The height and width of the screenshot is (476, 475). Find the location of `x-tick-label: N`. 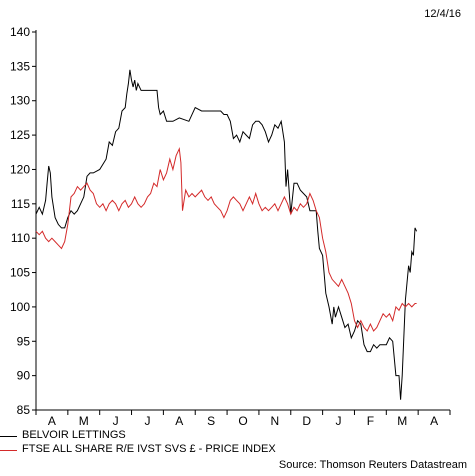

x-tick-label: N is located at coordinates (275, 421).